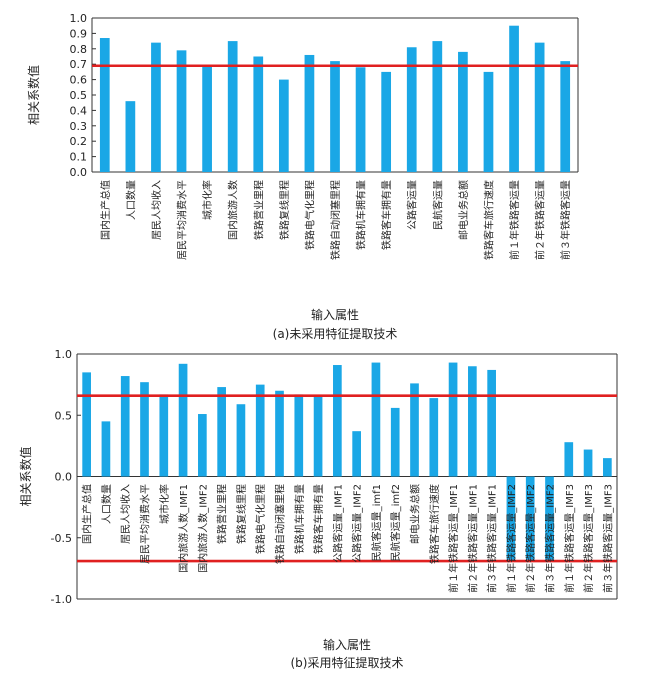 The height and width of the screenshot is (686, 650). I want to click on y-tick-label: 0.3, so click(79, 126).